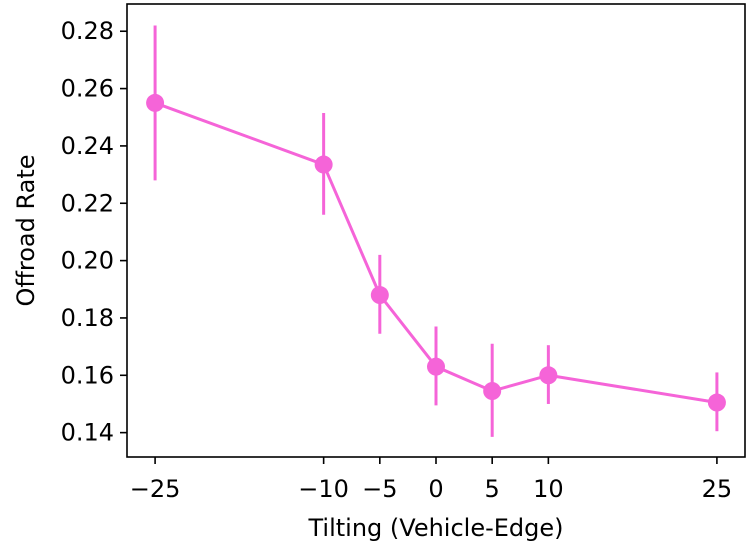 The image size is (750, 546). What do you see at coordinates (87, 375) in the screenshot?
I see `y-tick-label: 0.16` at bounding box center [87, 375].